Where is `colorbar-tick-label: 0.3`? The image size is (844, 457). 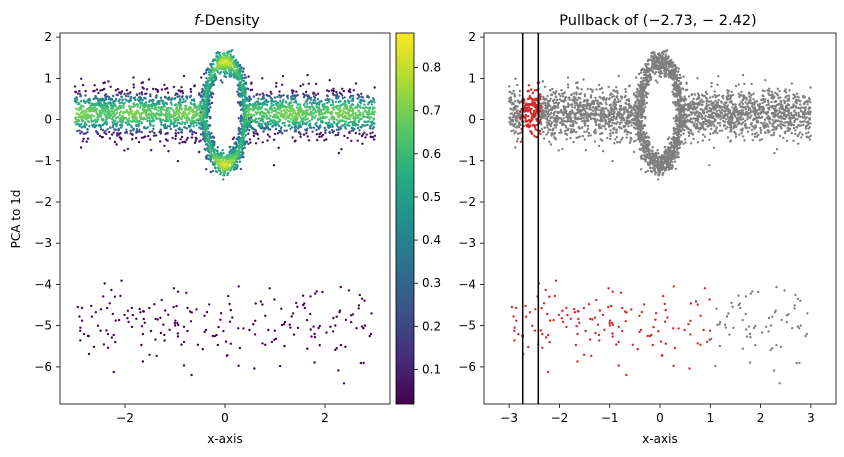 colorbar-tick-label: 0.3 is located at coordinates (431, 283).